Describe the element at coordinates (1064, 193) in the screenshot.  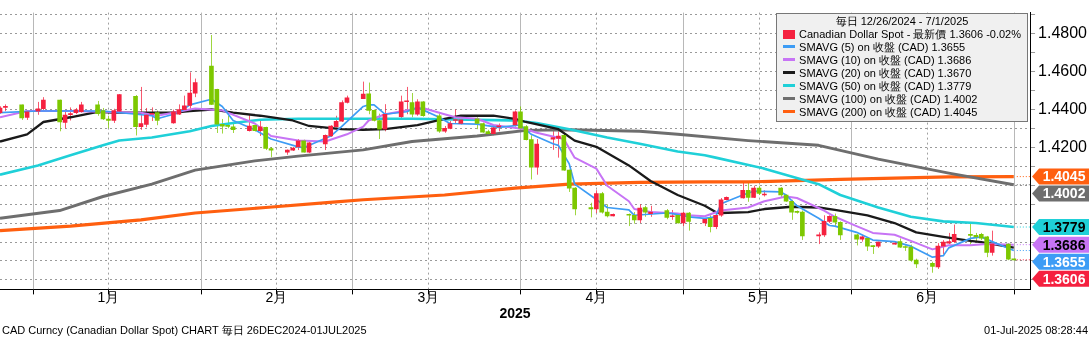
I see `annotation: 1.4002` at that location.